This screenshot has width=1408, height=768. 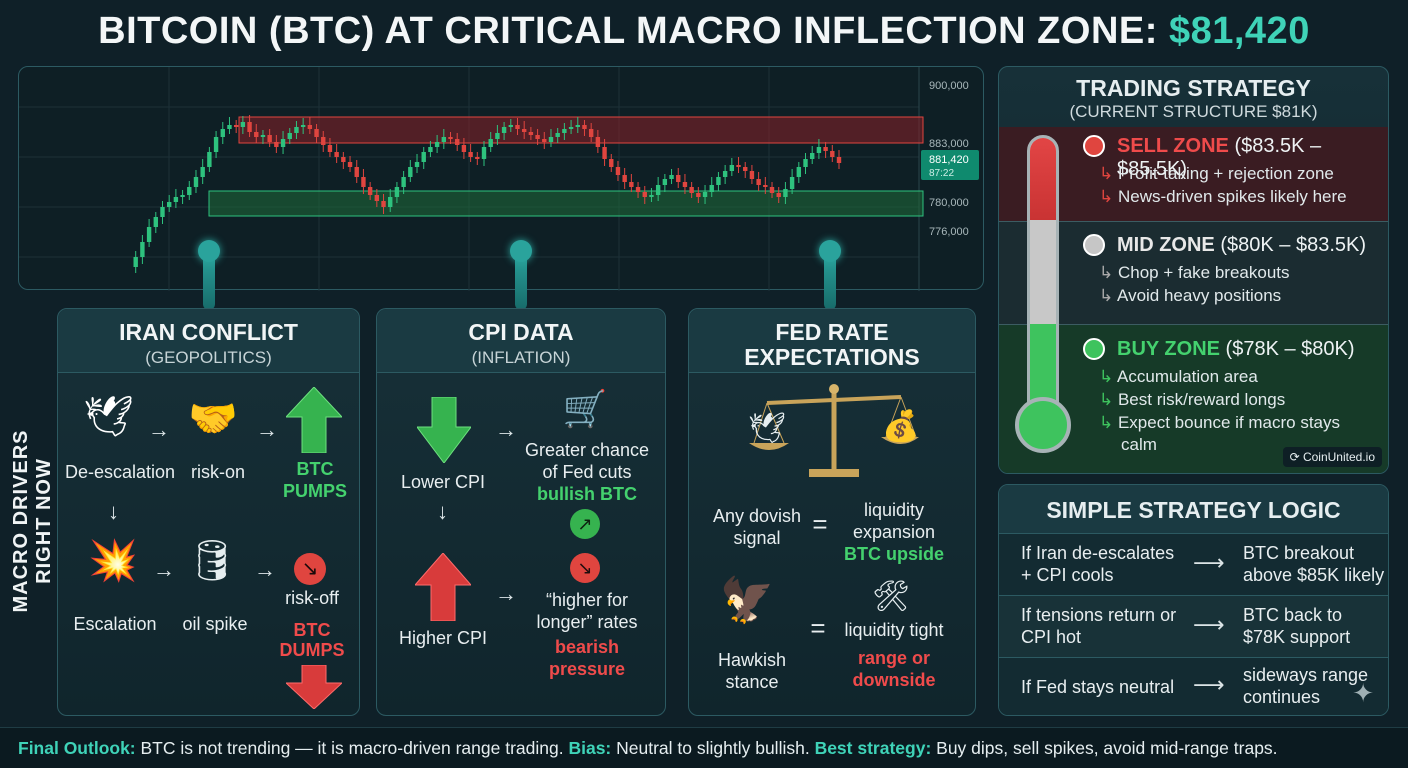 I want to click on buy-bullet-2: ↳ Best risk/reward longs, so click(x=1192, y=399).